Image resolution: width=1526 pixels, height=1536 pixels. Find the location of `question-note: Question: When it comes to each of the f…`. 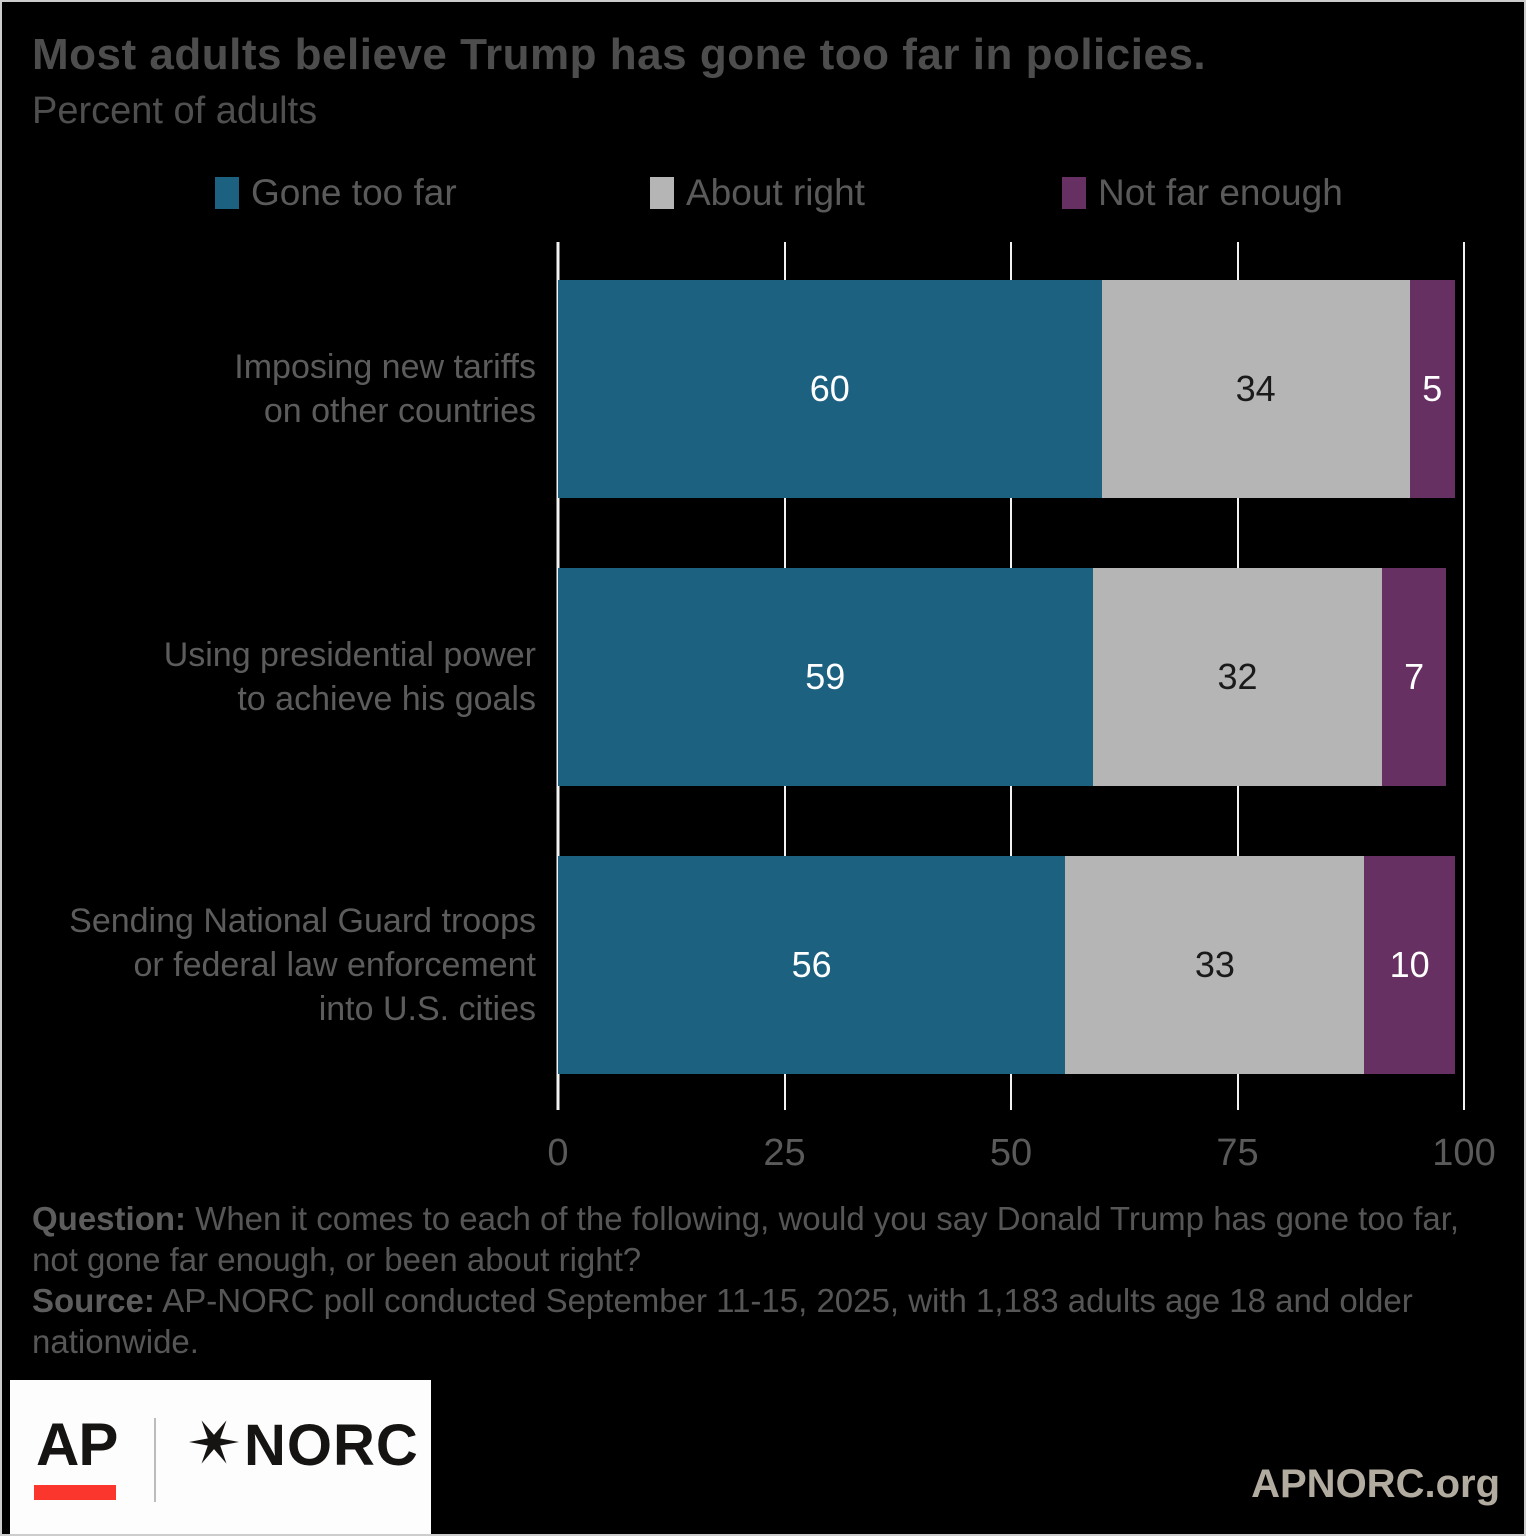

question-note: Question: When it comes to each of the f… is located at coordinates (770, 1239).